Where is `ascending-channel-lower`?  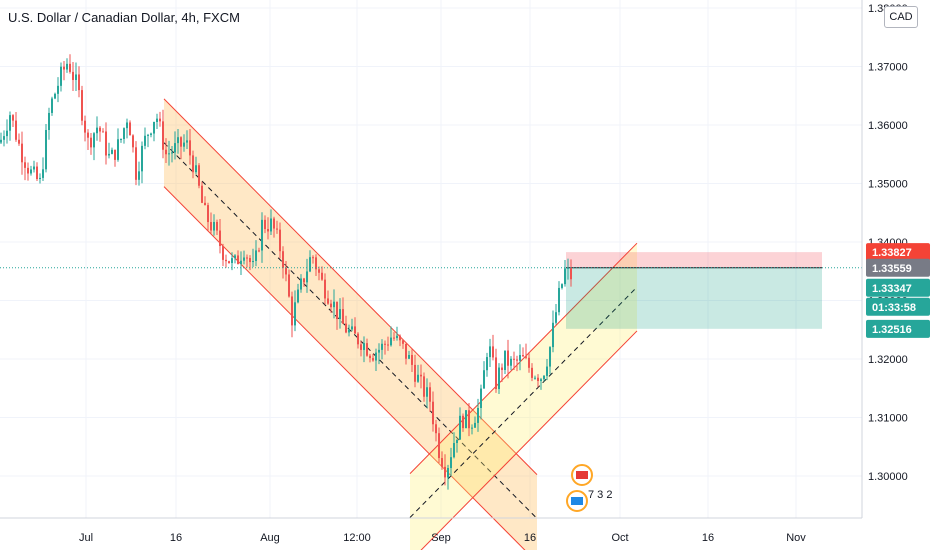
ascending-channel-lower is located at coordinates (529, 440).